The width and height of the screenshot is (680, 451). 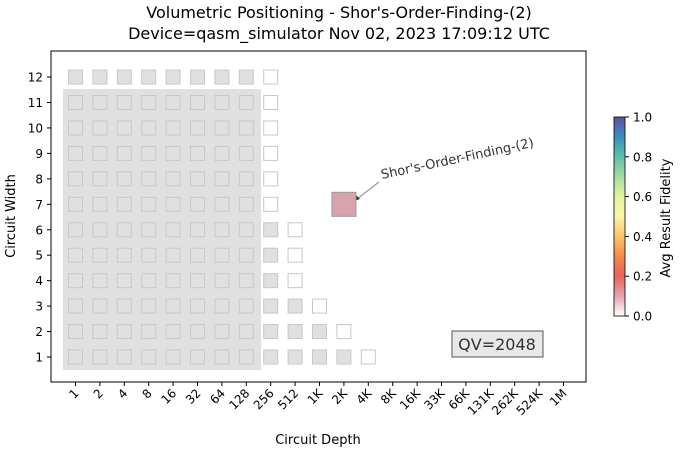 What do you see at coordinates (39, 256) in the screenshot?
I see `y-tick-label: 5` at bounding box center [39, 256].